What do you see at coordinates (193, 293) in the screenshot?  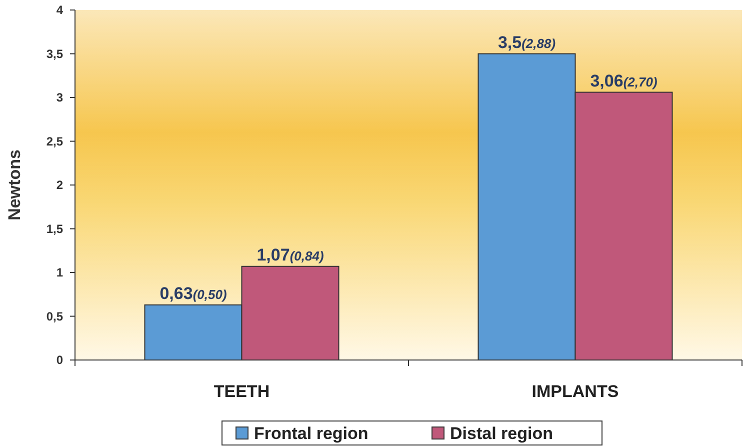 I see `data-label: 0,63(0,50)` at bounding box center [193, 293].